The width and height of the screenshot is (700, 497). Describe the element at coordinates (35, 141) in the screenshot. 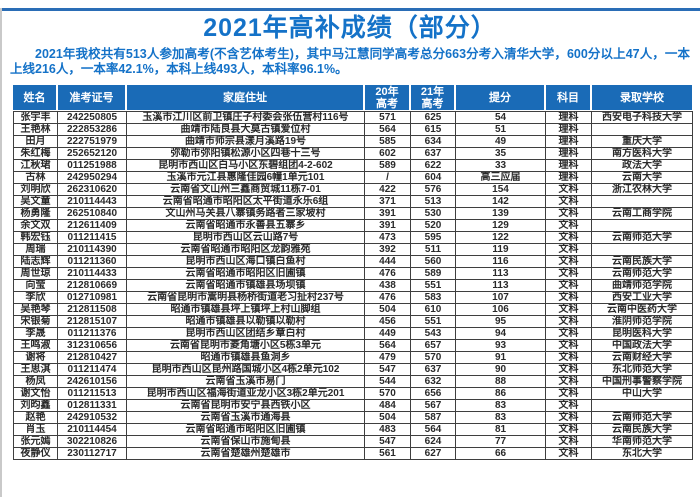

I see `name-cell: 田月` at that location.